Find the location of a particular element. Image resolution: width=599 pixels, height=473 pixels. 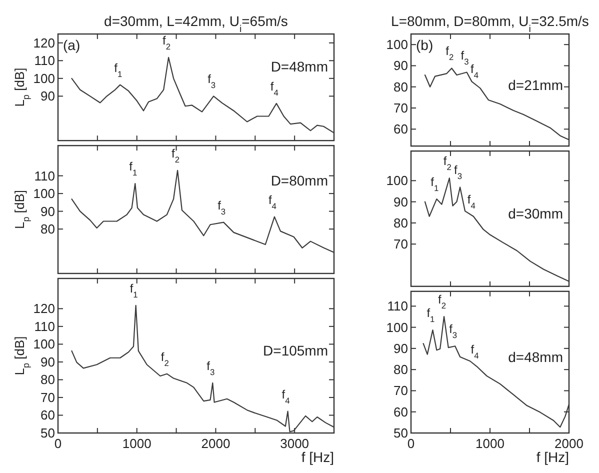

x-tick-label: 3000 is located at coordinates (295, 443).